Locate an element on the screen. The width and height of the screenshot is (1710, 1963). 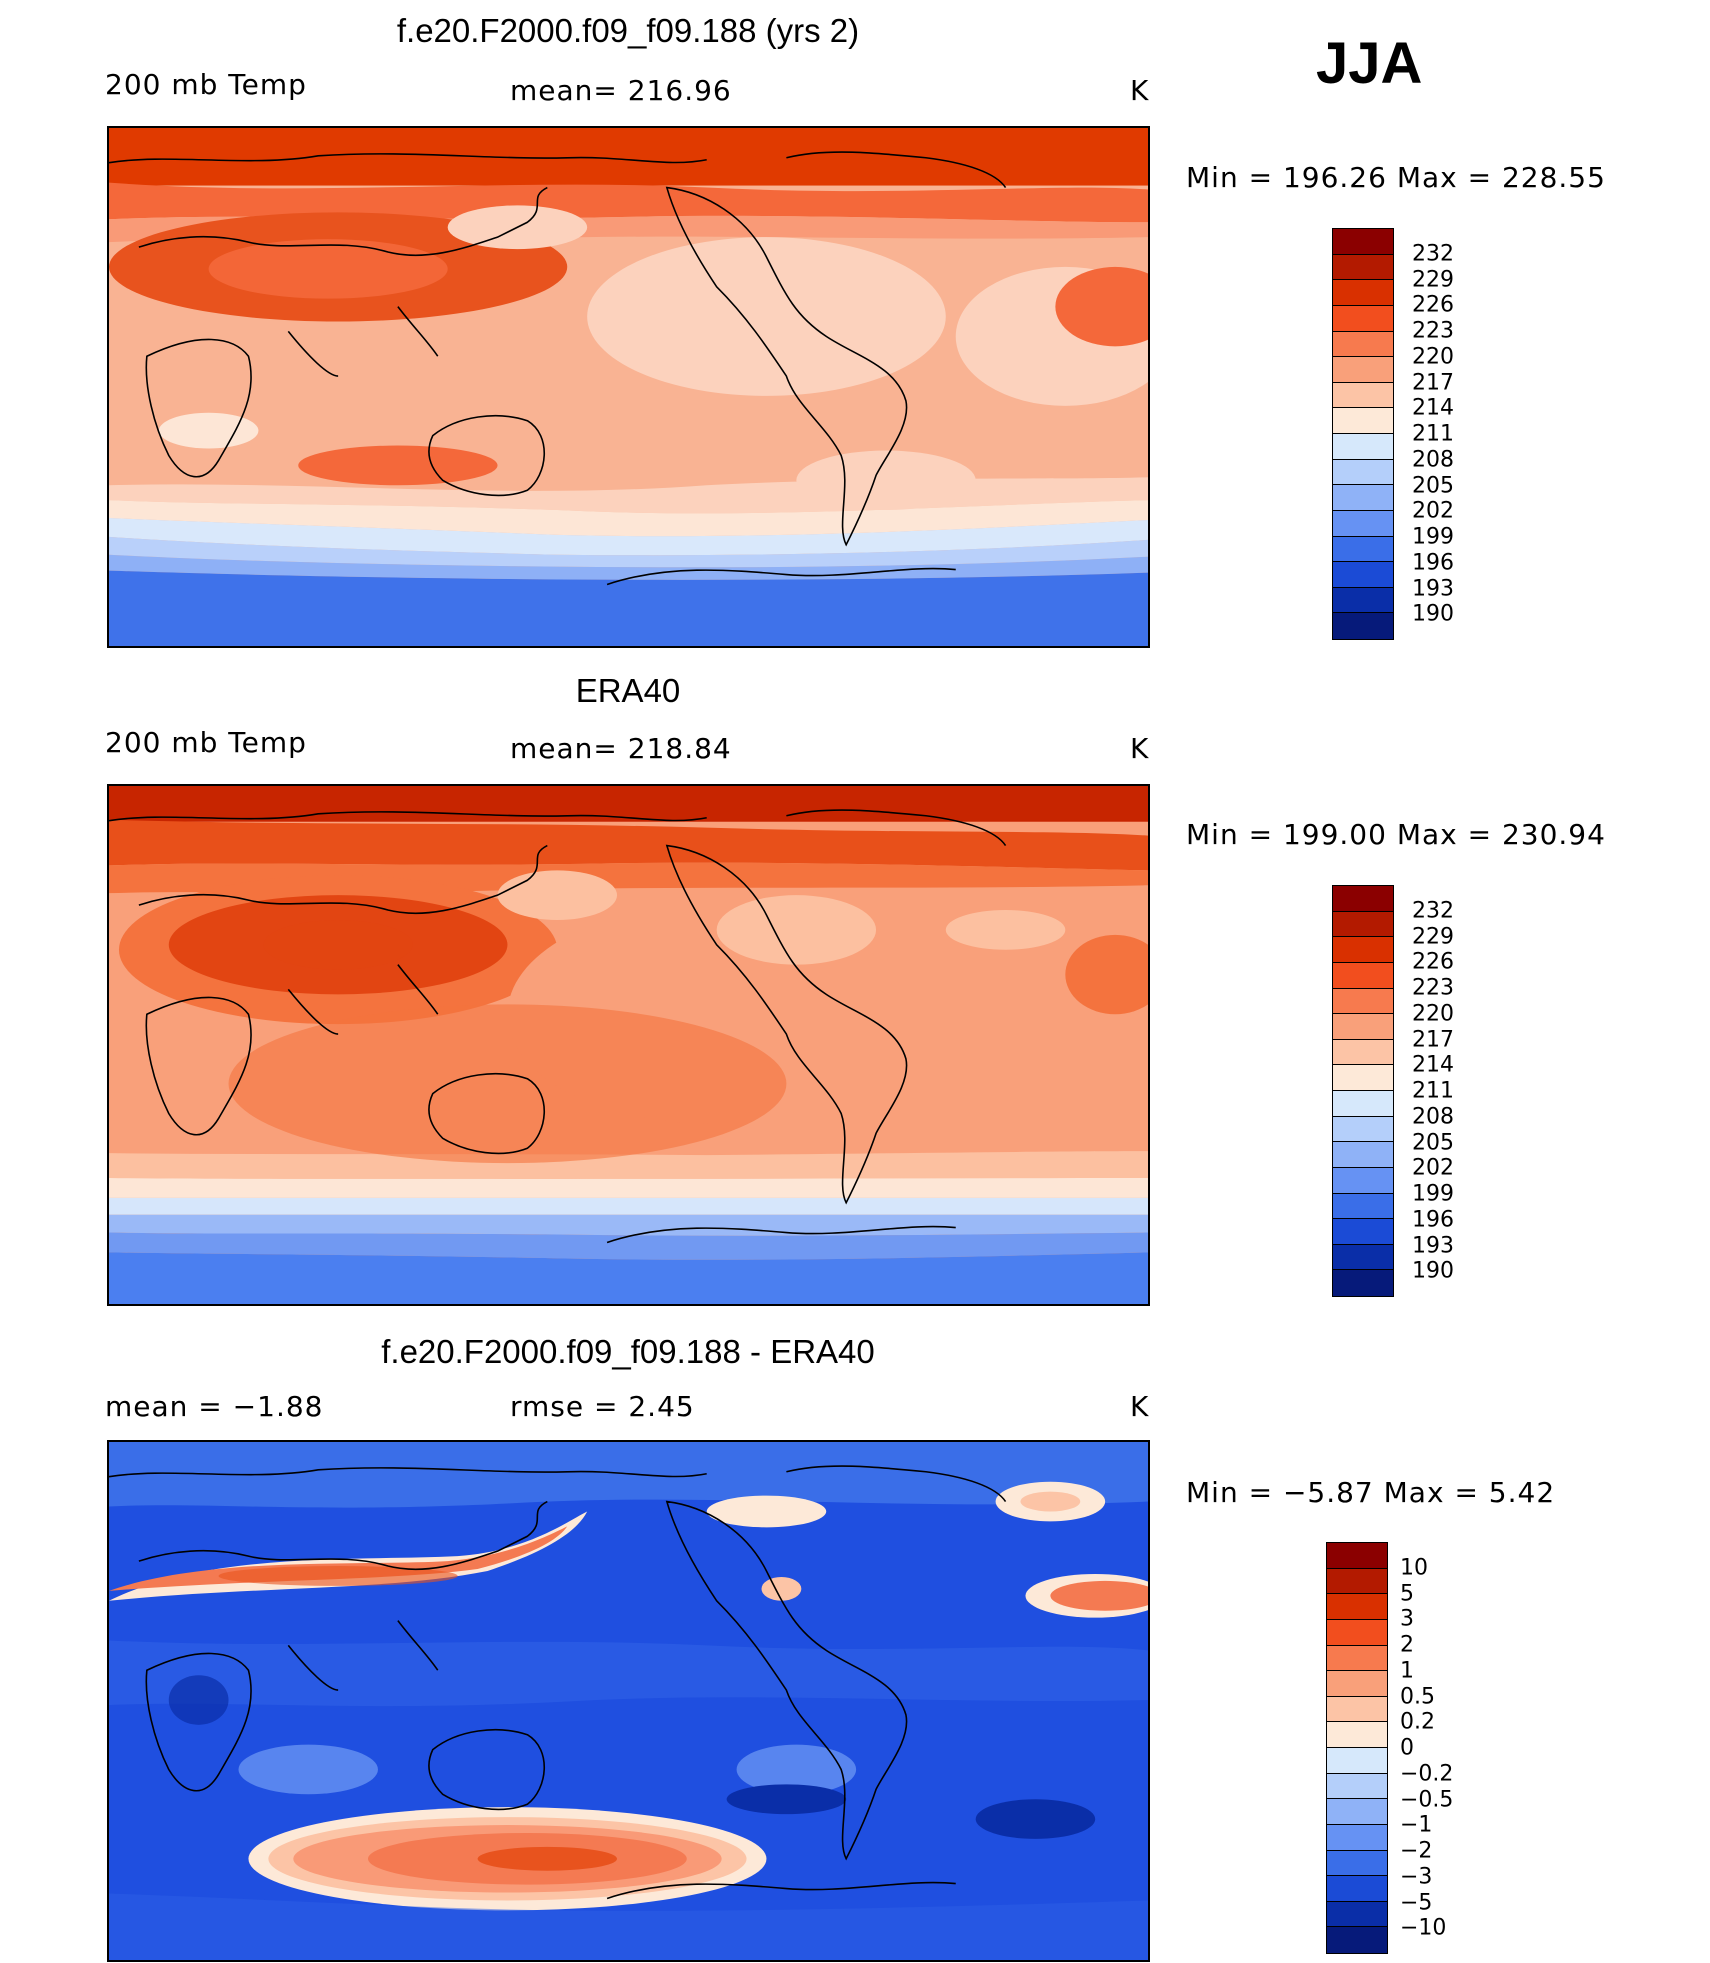
colorbar-tick-label: −0.5 is located at coordinates (1427, 1799).